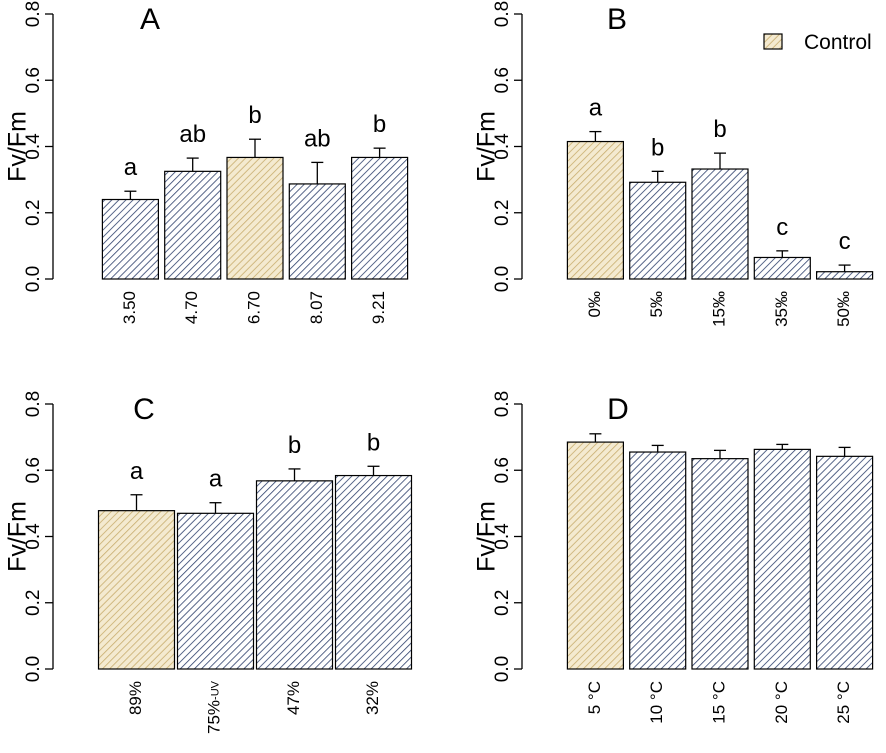  Describe the element at coordinates (656, 702) in the screenshot. I see `x-tick-label: 10 °C` at that location.